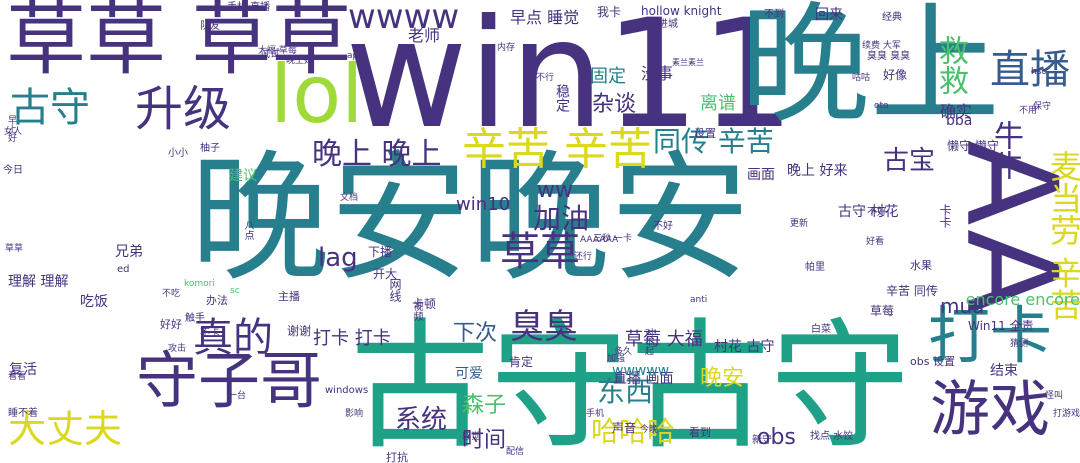 The height and width of the screenshot is (463, 1080). I want to click on word-148: 感觉, so click(471, 437).